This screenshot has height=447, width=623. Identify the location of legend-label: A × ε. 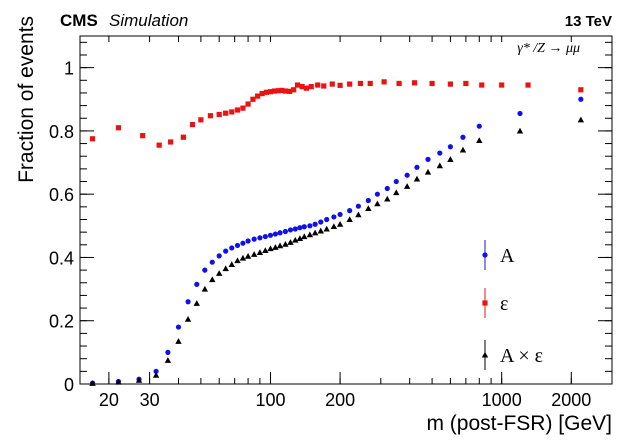
(521, 356).